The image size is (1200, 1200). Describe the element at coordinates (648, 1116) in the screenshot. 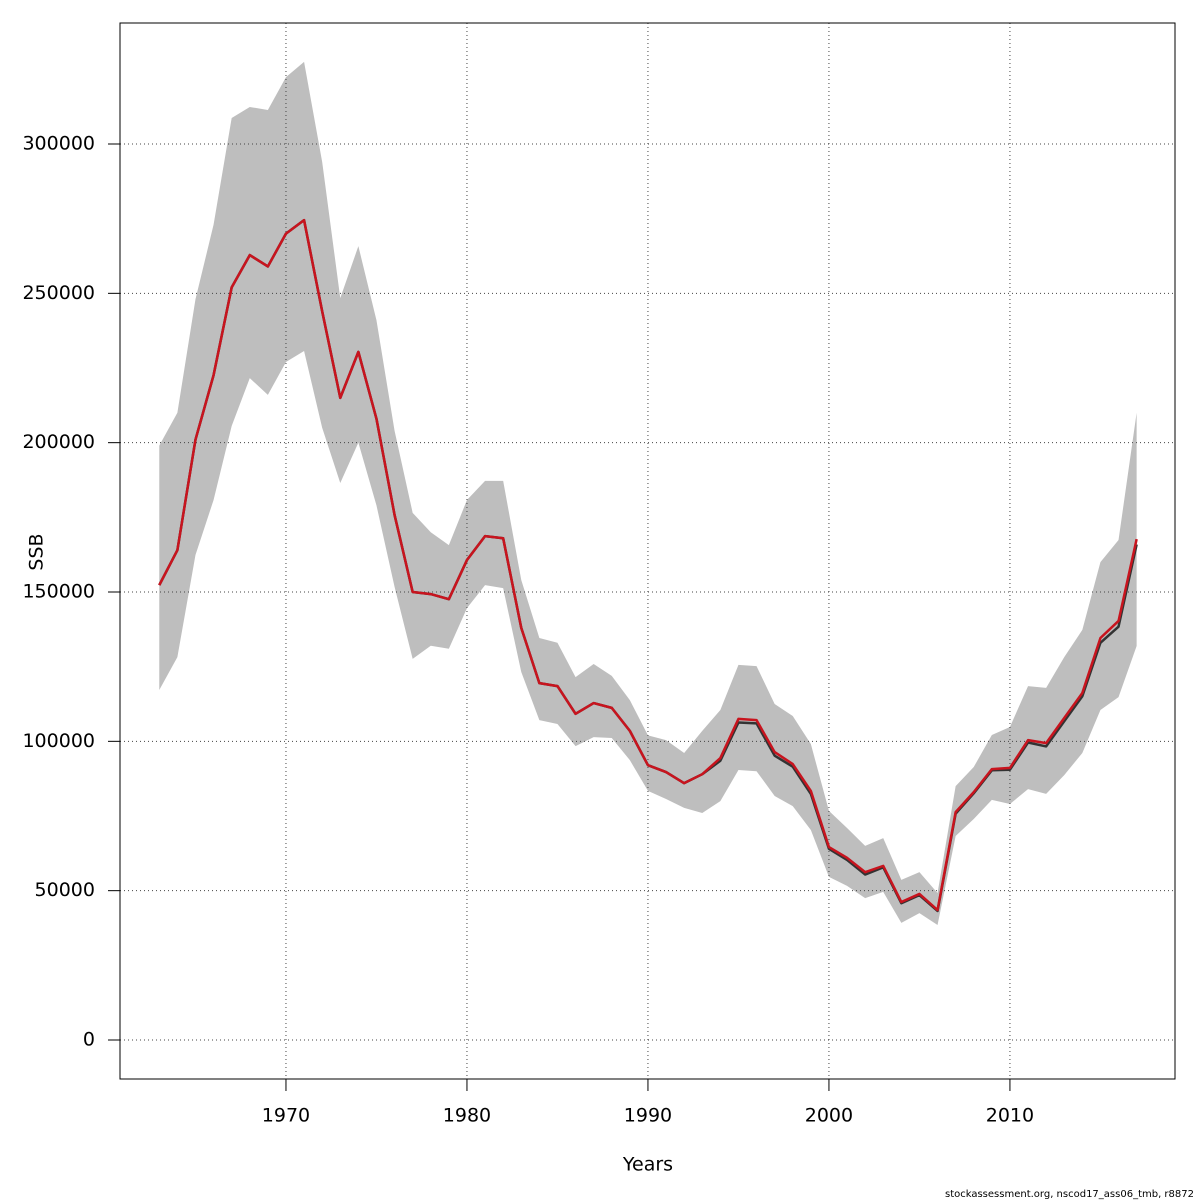

I see `x-tick-label: 1990` at that location.